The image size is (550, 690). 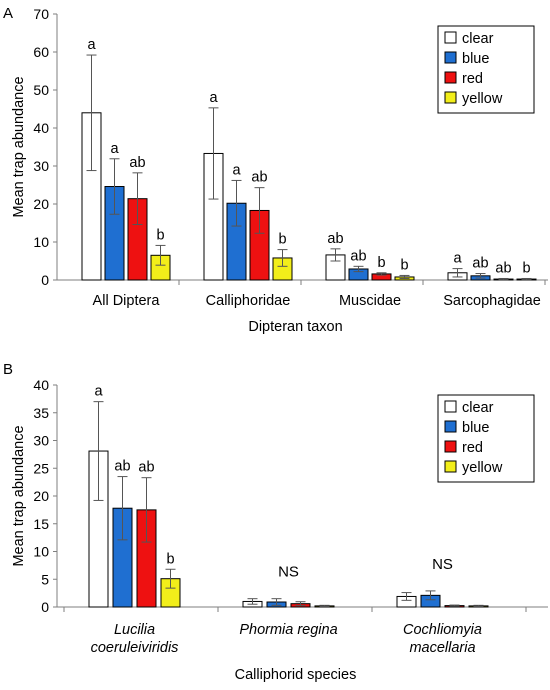 What do you see at coordinates (442, 648) in the screenshot?
I see `x-tick-label: macellaria` at bounding box center [442, 648].